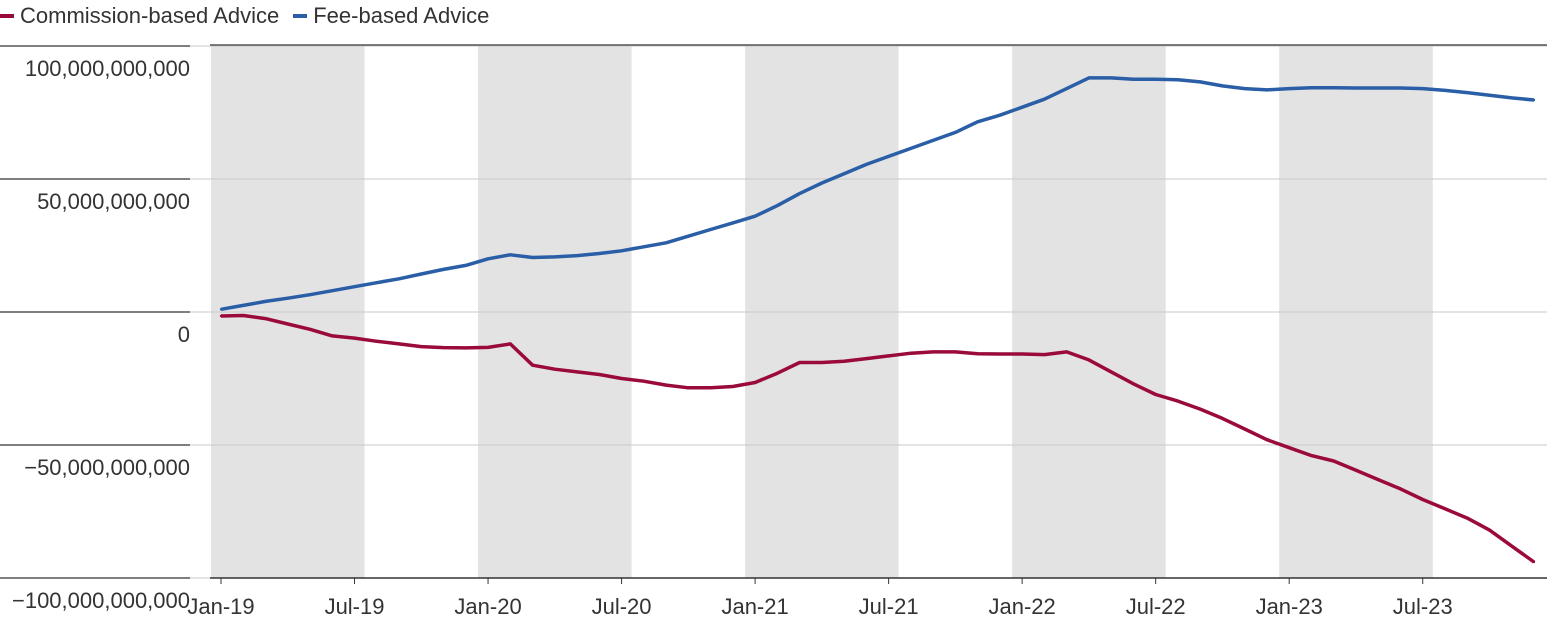 The width and height of the screenshot is (1565, 625). Describe the element at coordinates (150, 15) in the screenshot. I see `legend-label-commission: Commission-based Advice` at that location.